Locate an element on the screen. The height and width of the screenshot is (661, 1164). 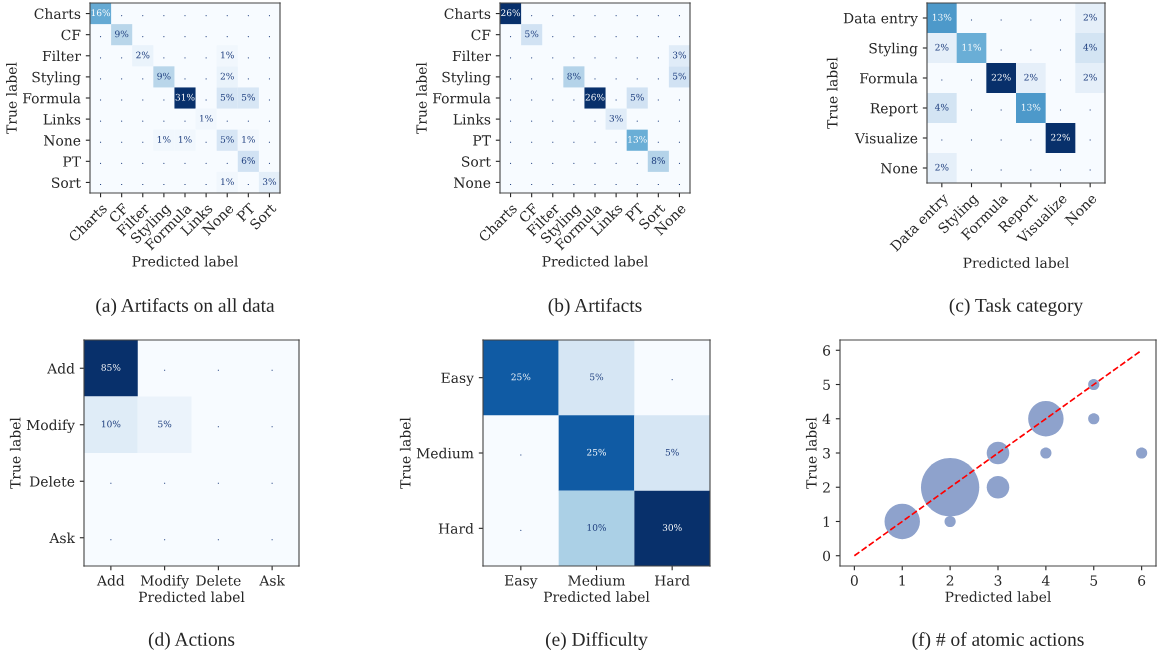
data-label: 9% is located at coordinates (122, 34).